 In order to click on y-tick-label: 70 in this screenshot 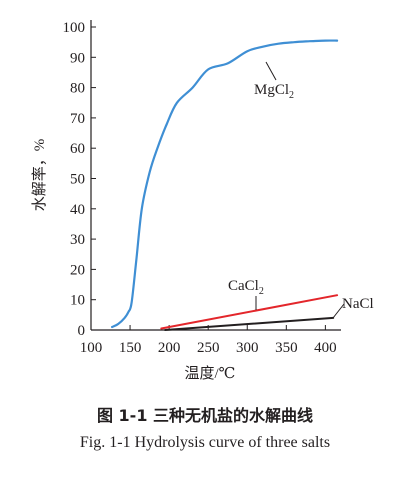, I will do `click(77, 119)`.